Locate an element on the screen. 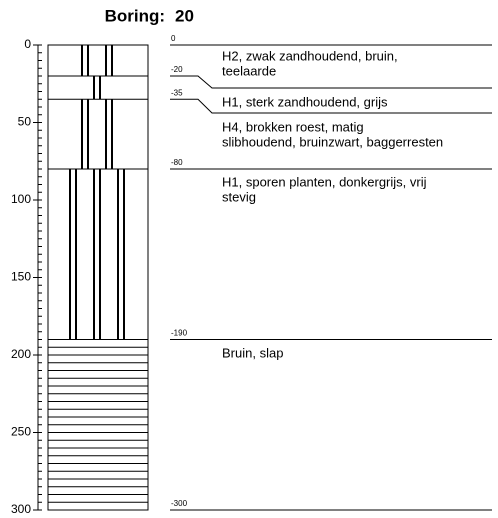  tick-label: 200 is located at coordinates (21, 354).